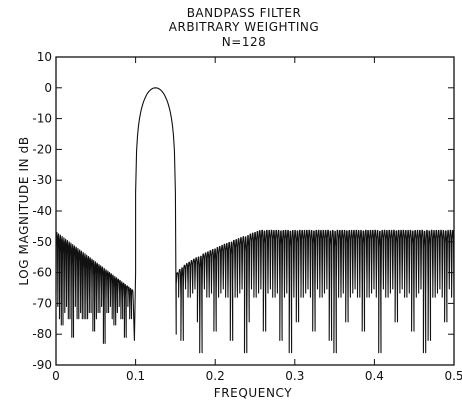 This screenshot has height=403, width=462. Describe the element at coordinates (42, 303) in the screenshot. I see `y-tick-label: -70` at that location.